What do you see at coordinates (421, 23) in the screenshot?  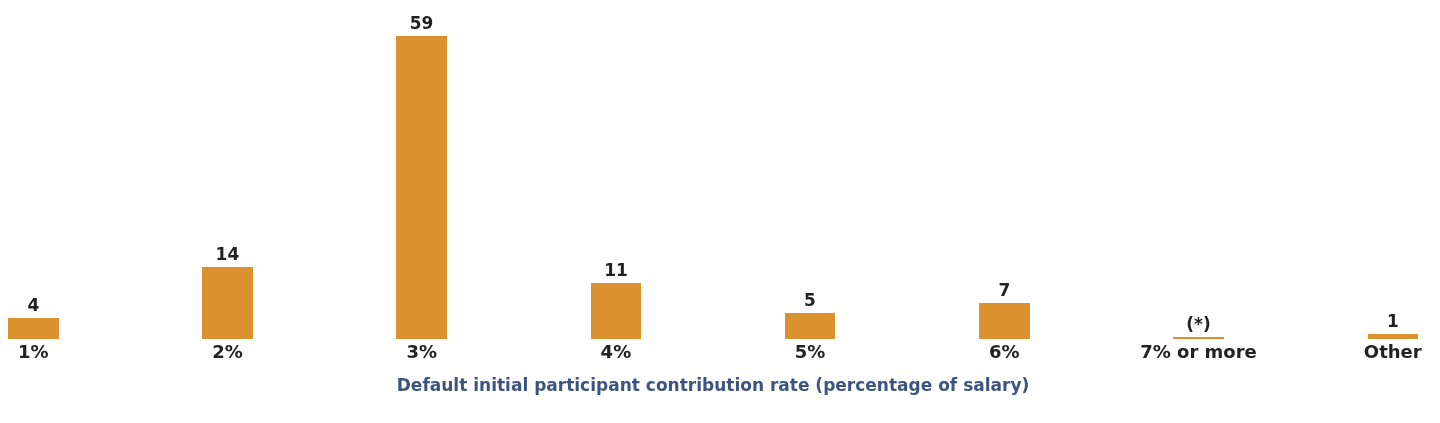 I see `data-label: 59` at bounding box center [421, 23].